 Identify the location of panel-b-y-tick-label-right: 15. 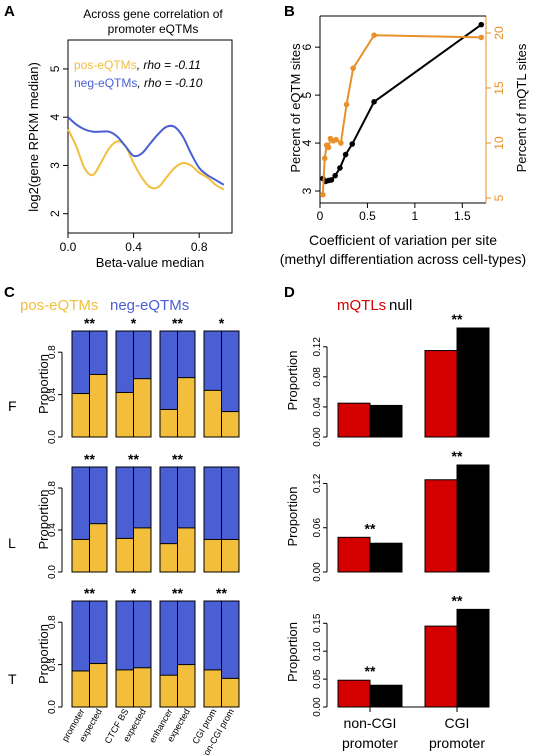
(499, 88).